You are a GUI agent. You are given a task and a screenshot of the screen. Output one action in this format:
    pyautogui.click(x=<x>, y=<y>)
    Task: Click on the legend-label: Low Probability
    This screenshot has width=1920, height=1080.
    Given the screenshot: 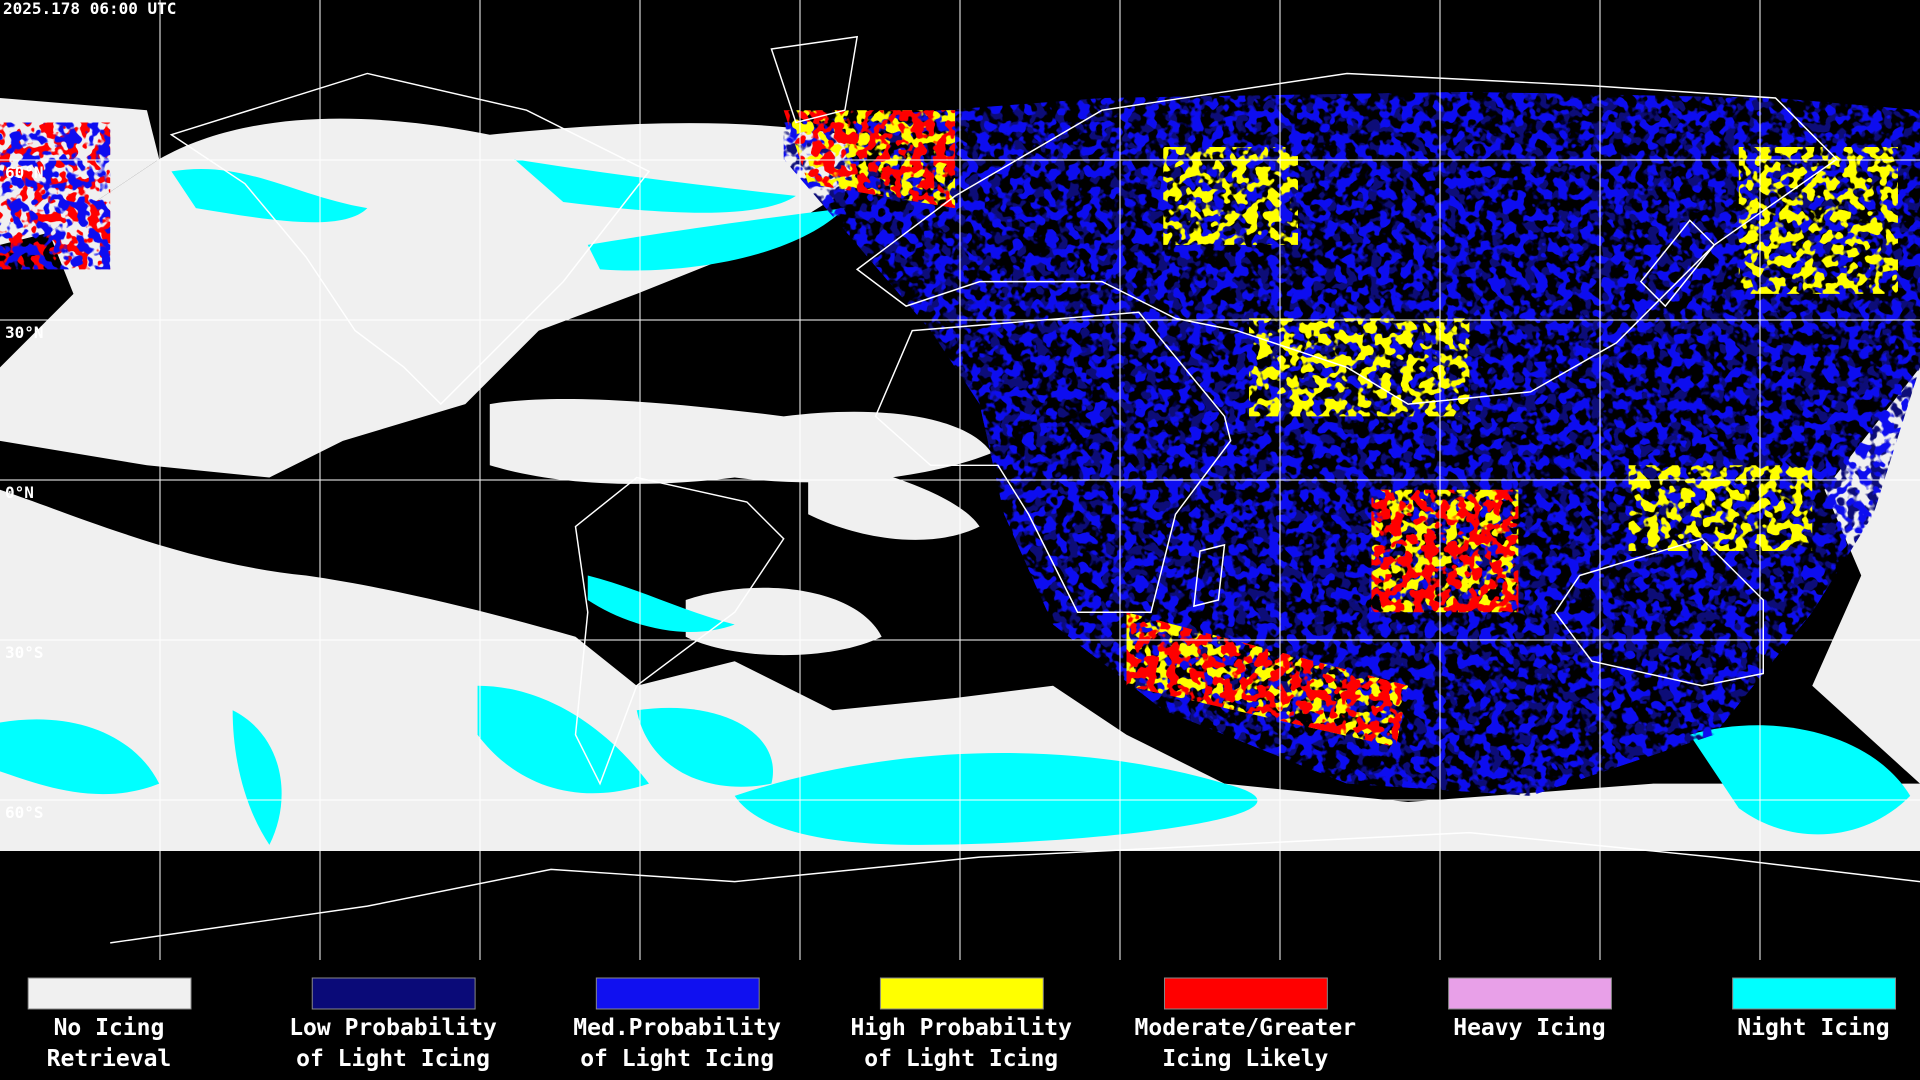 What is the action you would take?
    pyautogui.click(x=393, y=1028)
    